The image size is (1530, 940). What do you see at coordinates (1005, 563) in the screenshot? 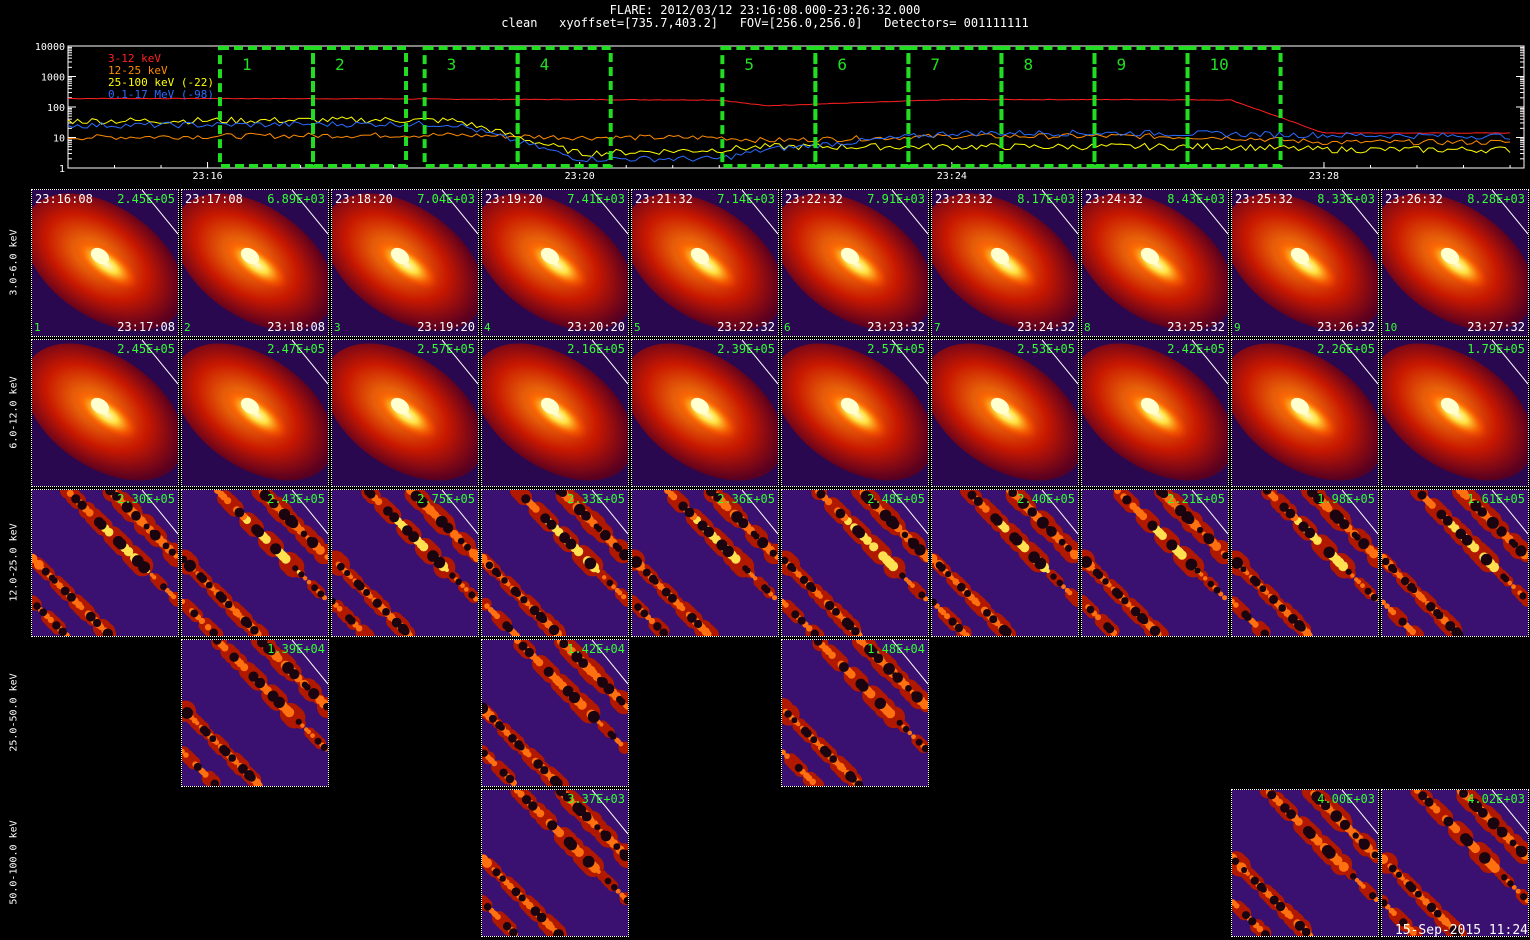
I see `image-cell: 2.40E+05` at bounding box center [1005, 563].